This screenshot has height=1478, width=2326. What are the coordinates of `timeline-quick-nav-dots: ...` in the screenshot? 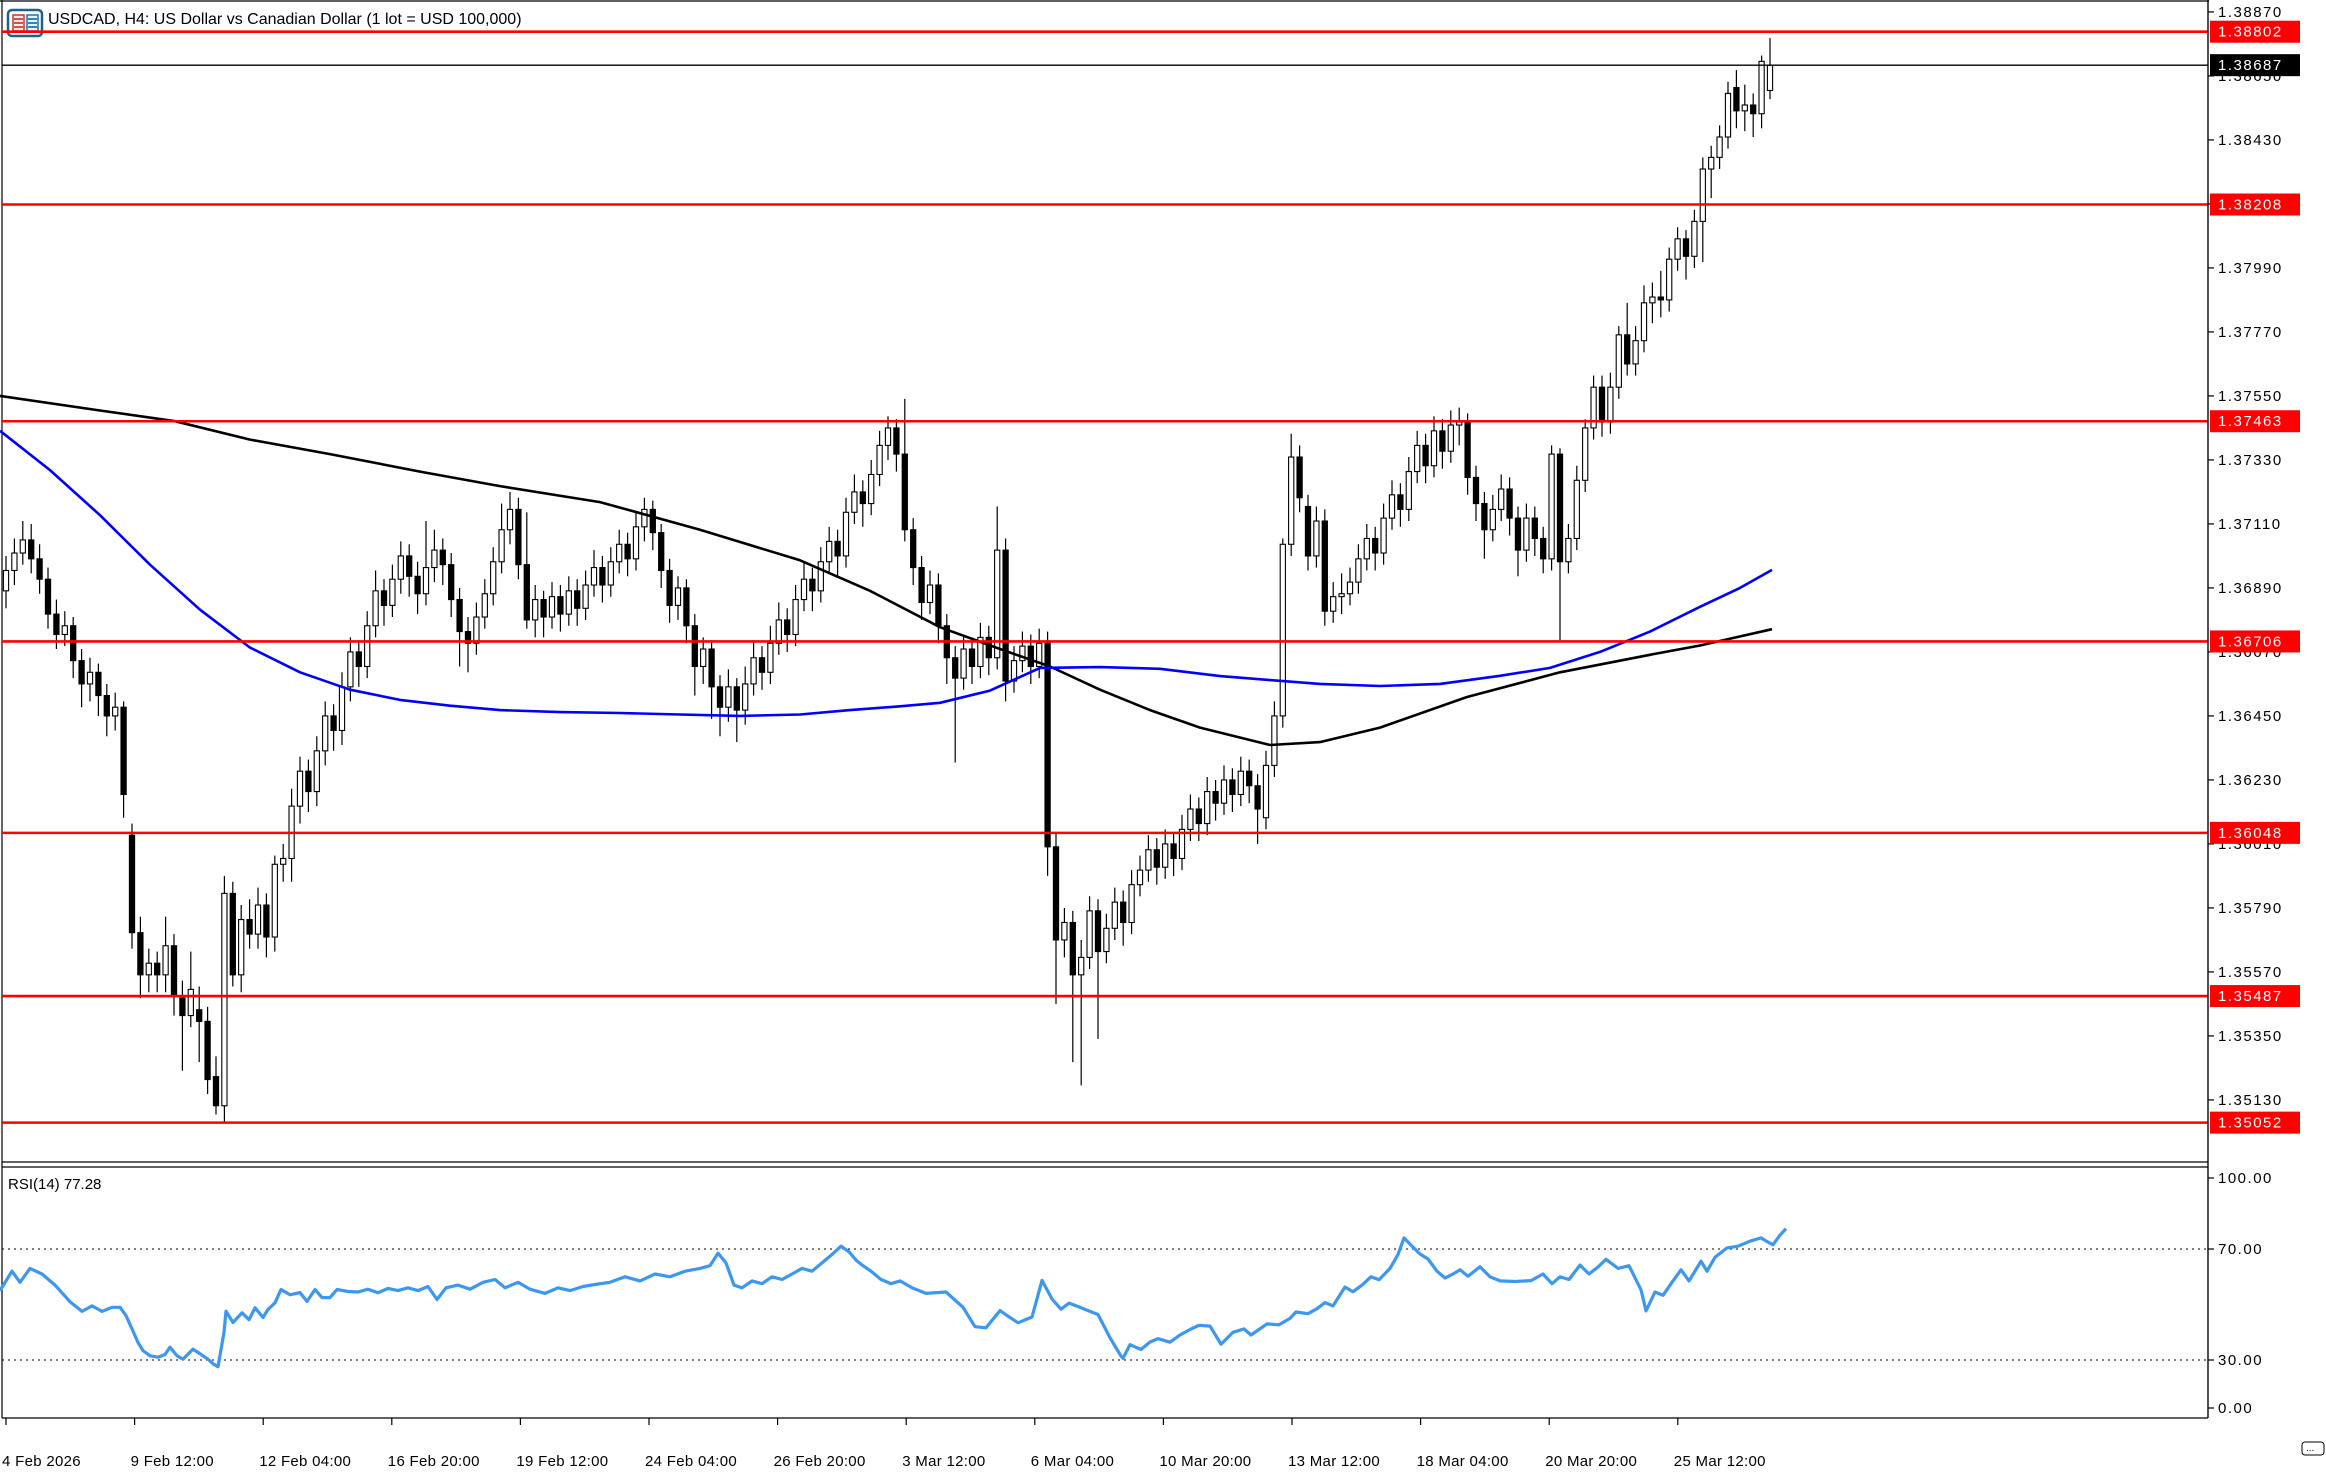 It's located at (2310, 1448).